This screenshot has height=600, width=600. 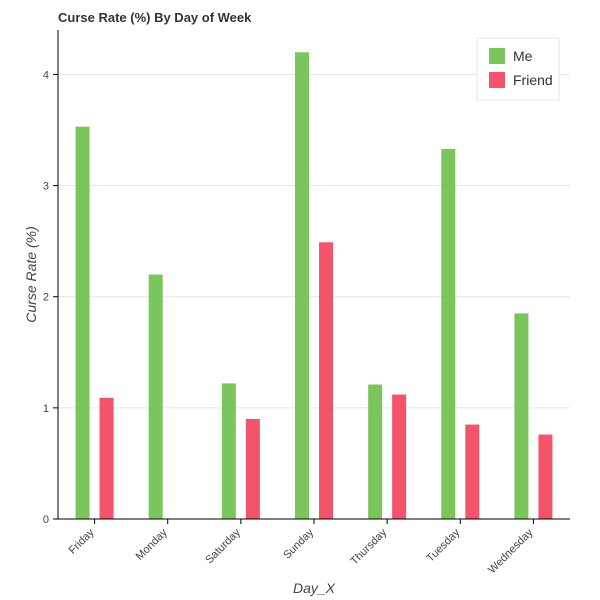 I want to click on bar-friend-friday, so click(x=106, y=458).